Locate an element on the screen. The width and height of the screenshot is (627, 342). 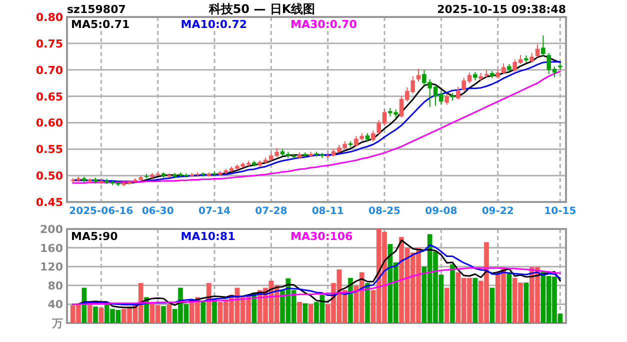
y-tick-label: 0.75 is located at coordinates (49, 43).